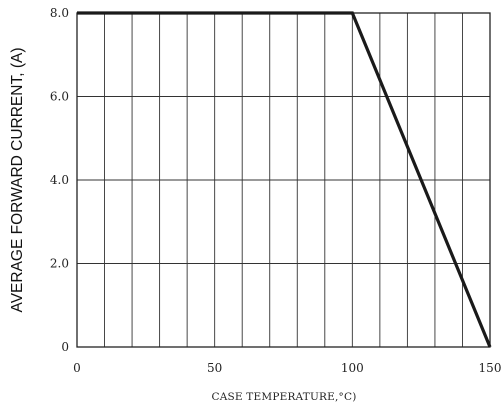  I want to click on y-tick-label: 2.0, so click(59, 264).